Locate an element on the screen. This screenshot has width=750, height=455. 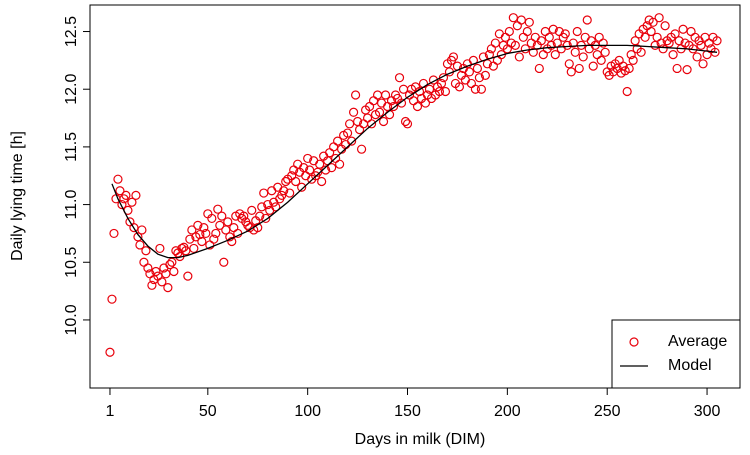
legend-label: Average is located at coordinates (697, 341).